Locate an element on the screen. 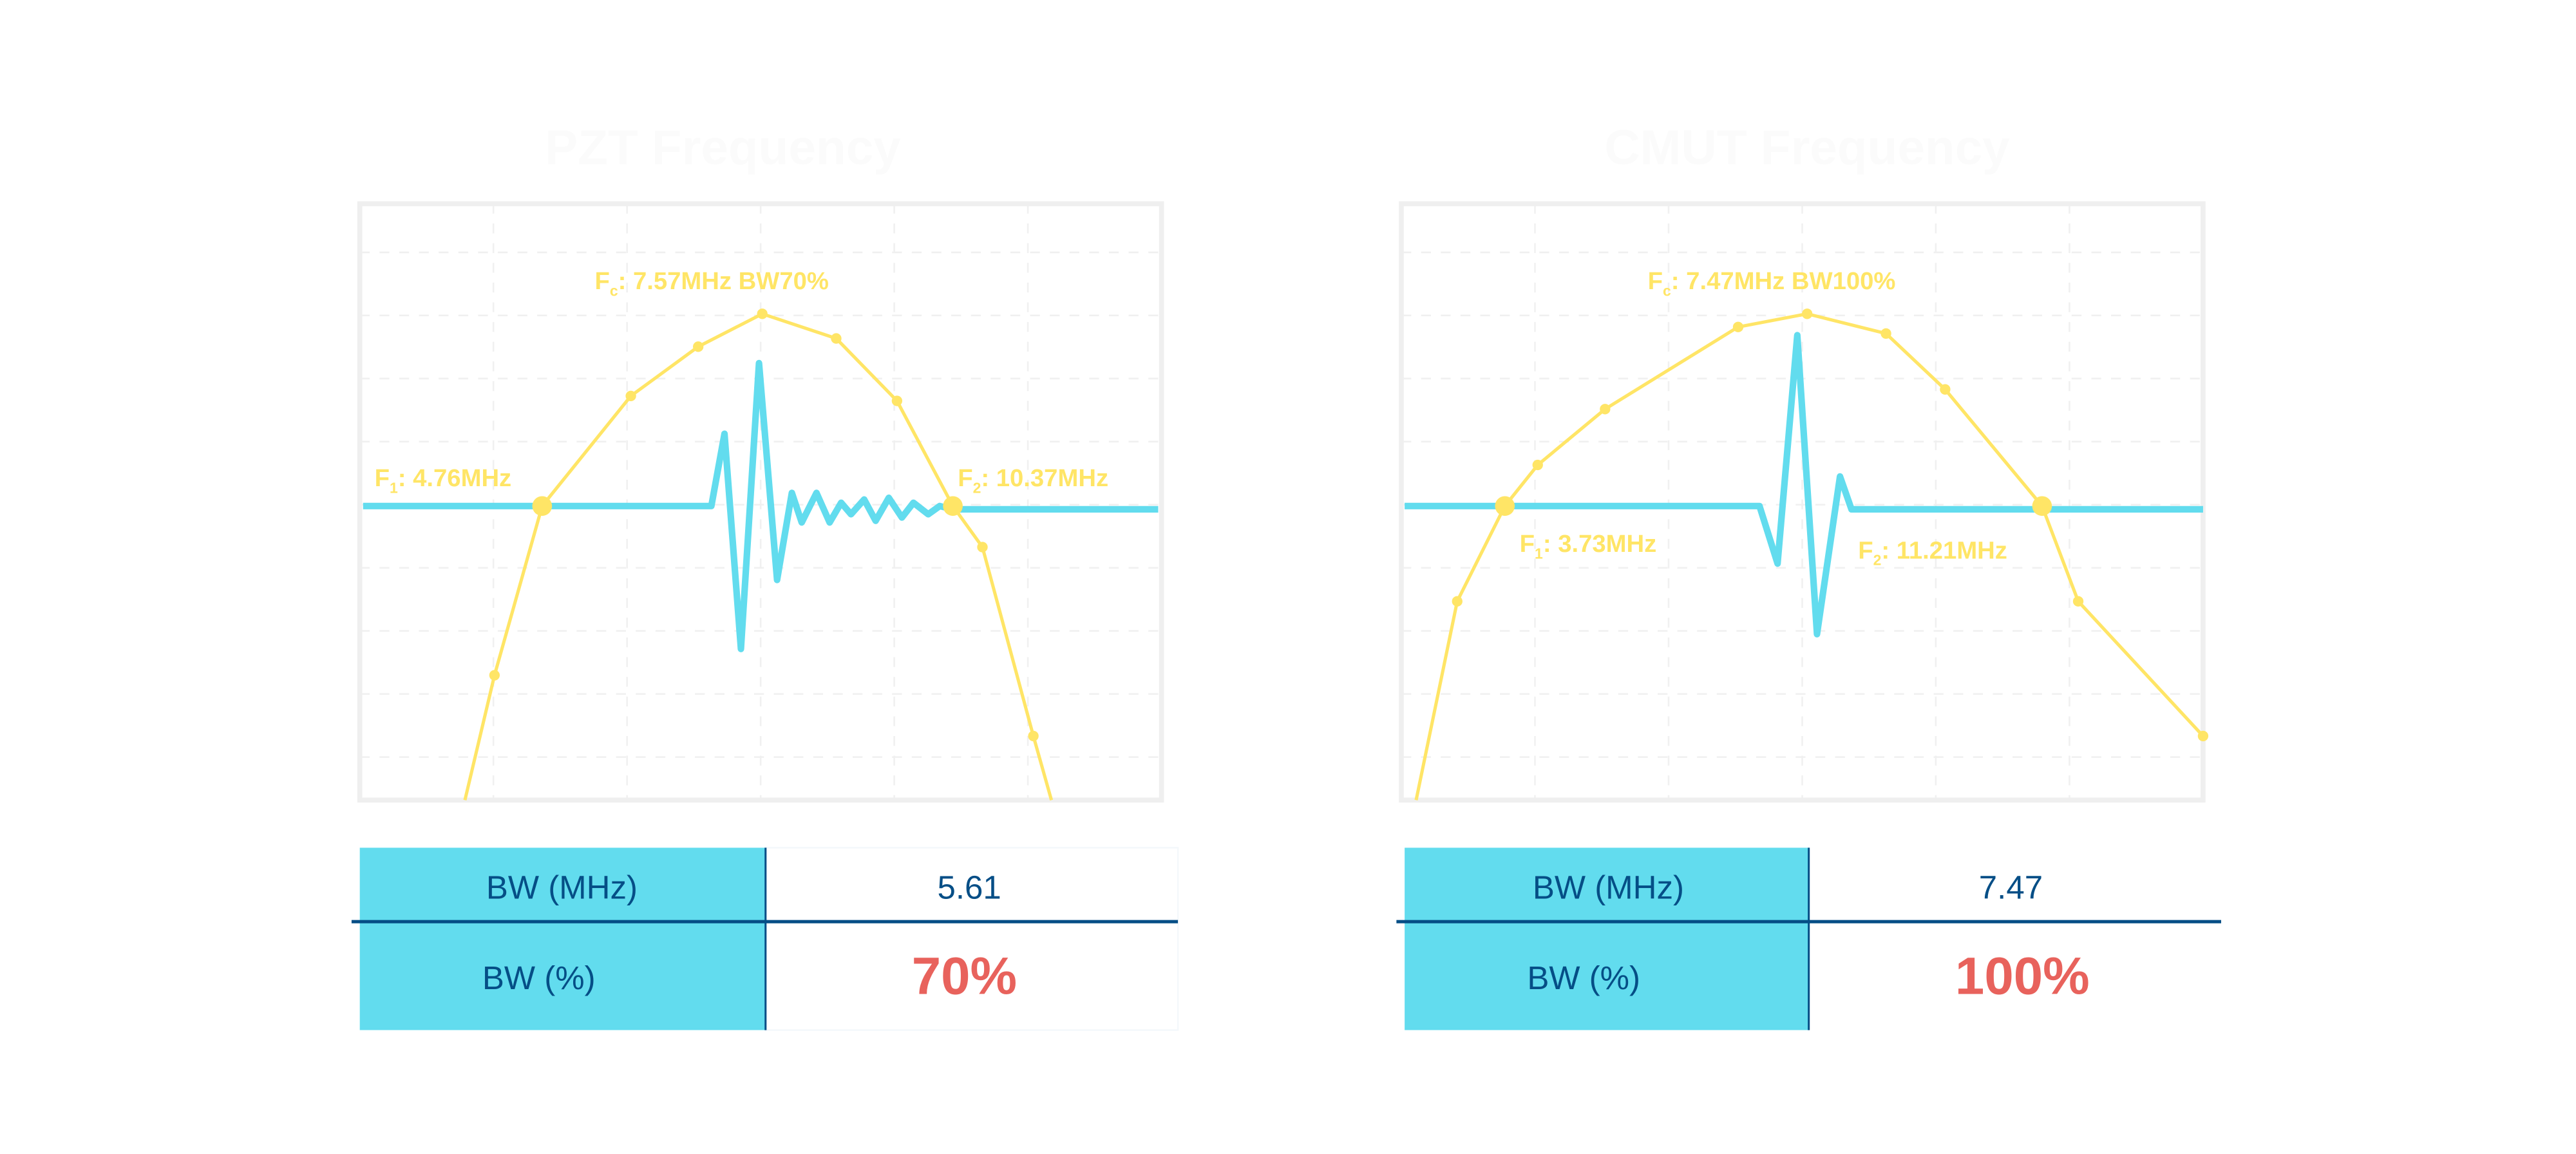 The image size is (2576, 1154). table-value-percent: 100% is located at coordinates (2022, 976).